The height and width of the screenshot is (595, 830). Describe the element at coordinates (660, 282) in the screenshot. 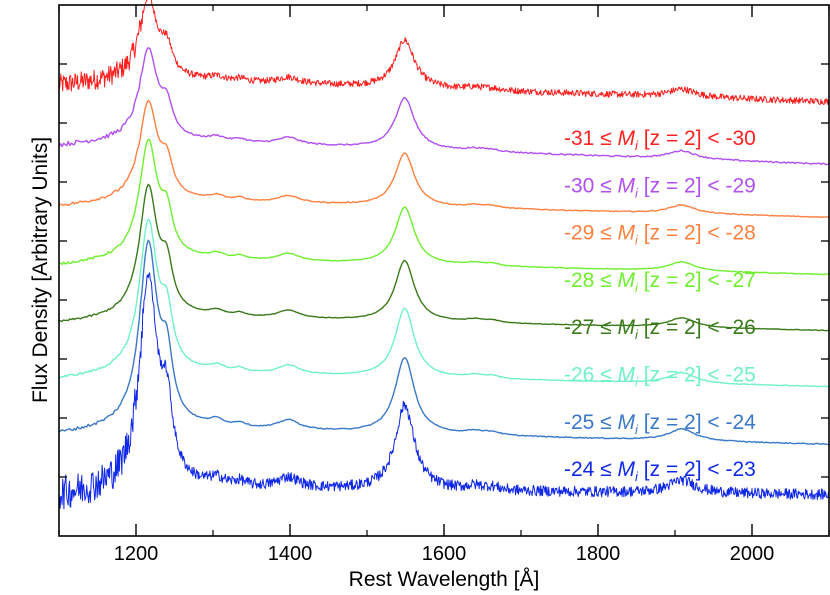

I see `legend-label-4: -28 ≤ Mi [z = 2] < -27` at that location.